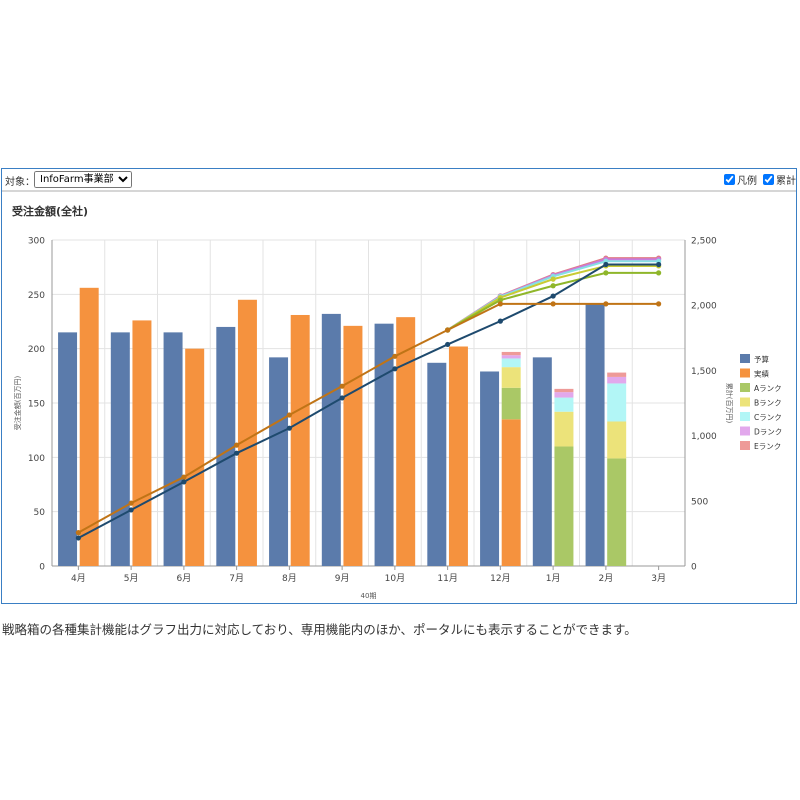 The height and width of the screenshot is (800, 800). I want to click on legend-rank-d-swatch, so click(745, 431).